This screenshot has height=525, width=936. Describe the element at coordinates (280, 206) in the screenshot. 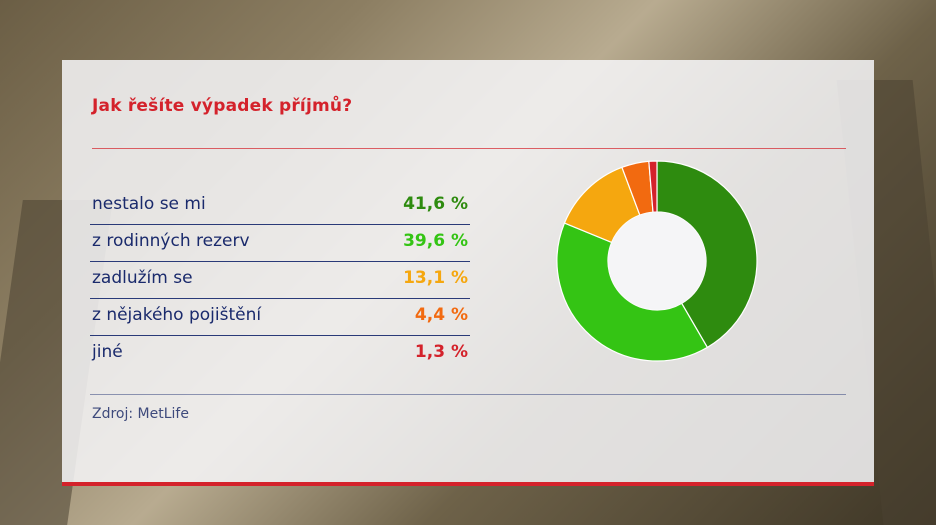

I see `legend-row: nestalo se mi 41,6 %` at that location.